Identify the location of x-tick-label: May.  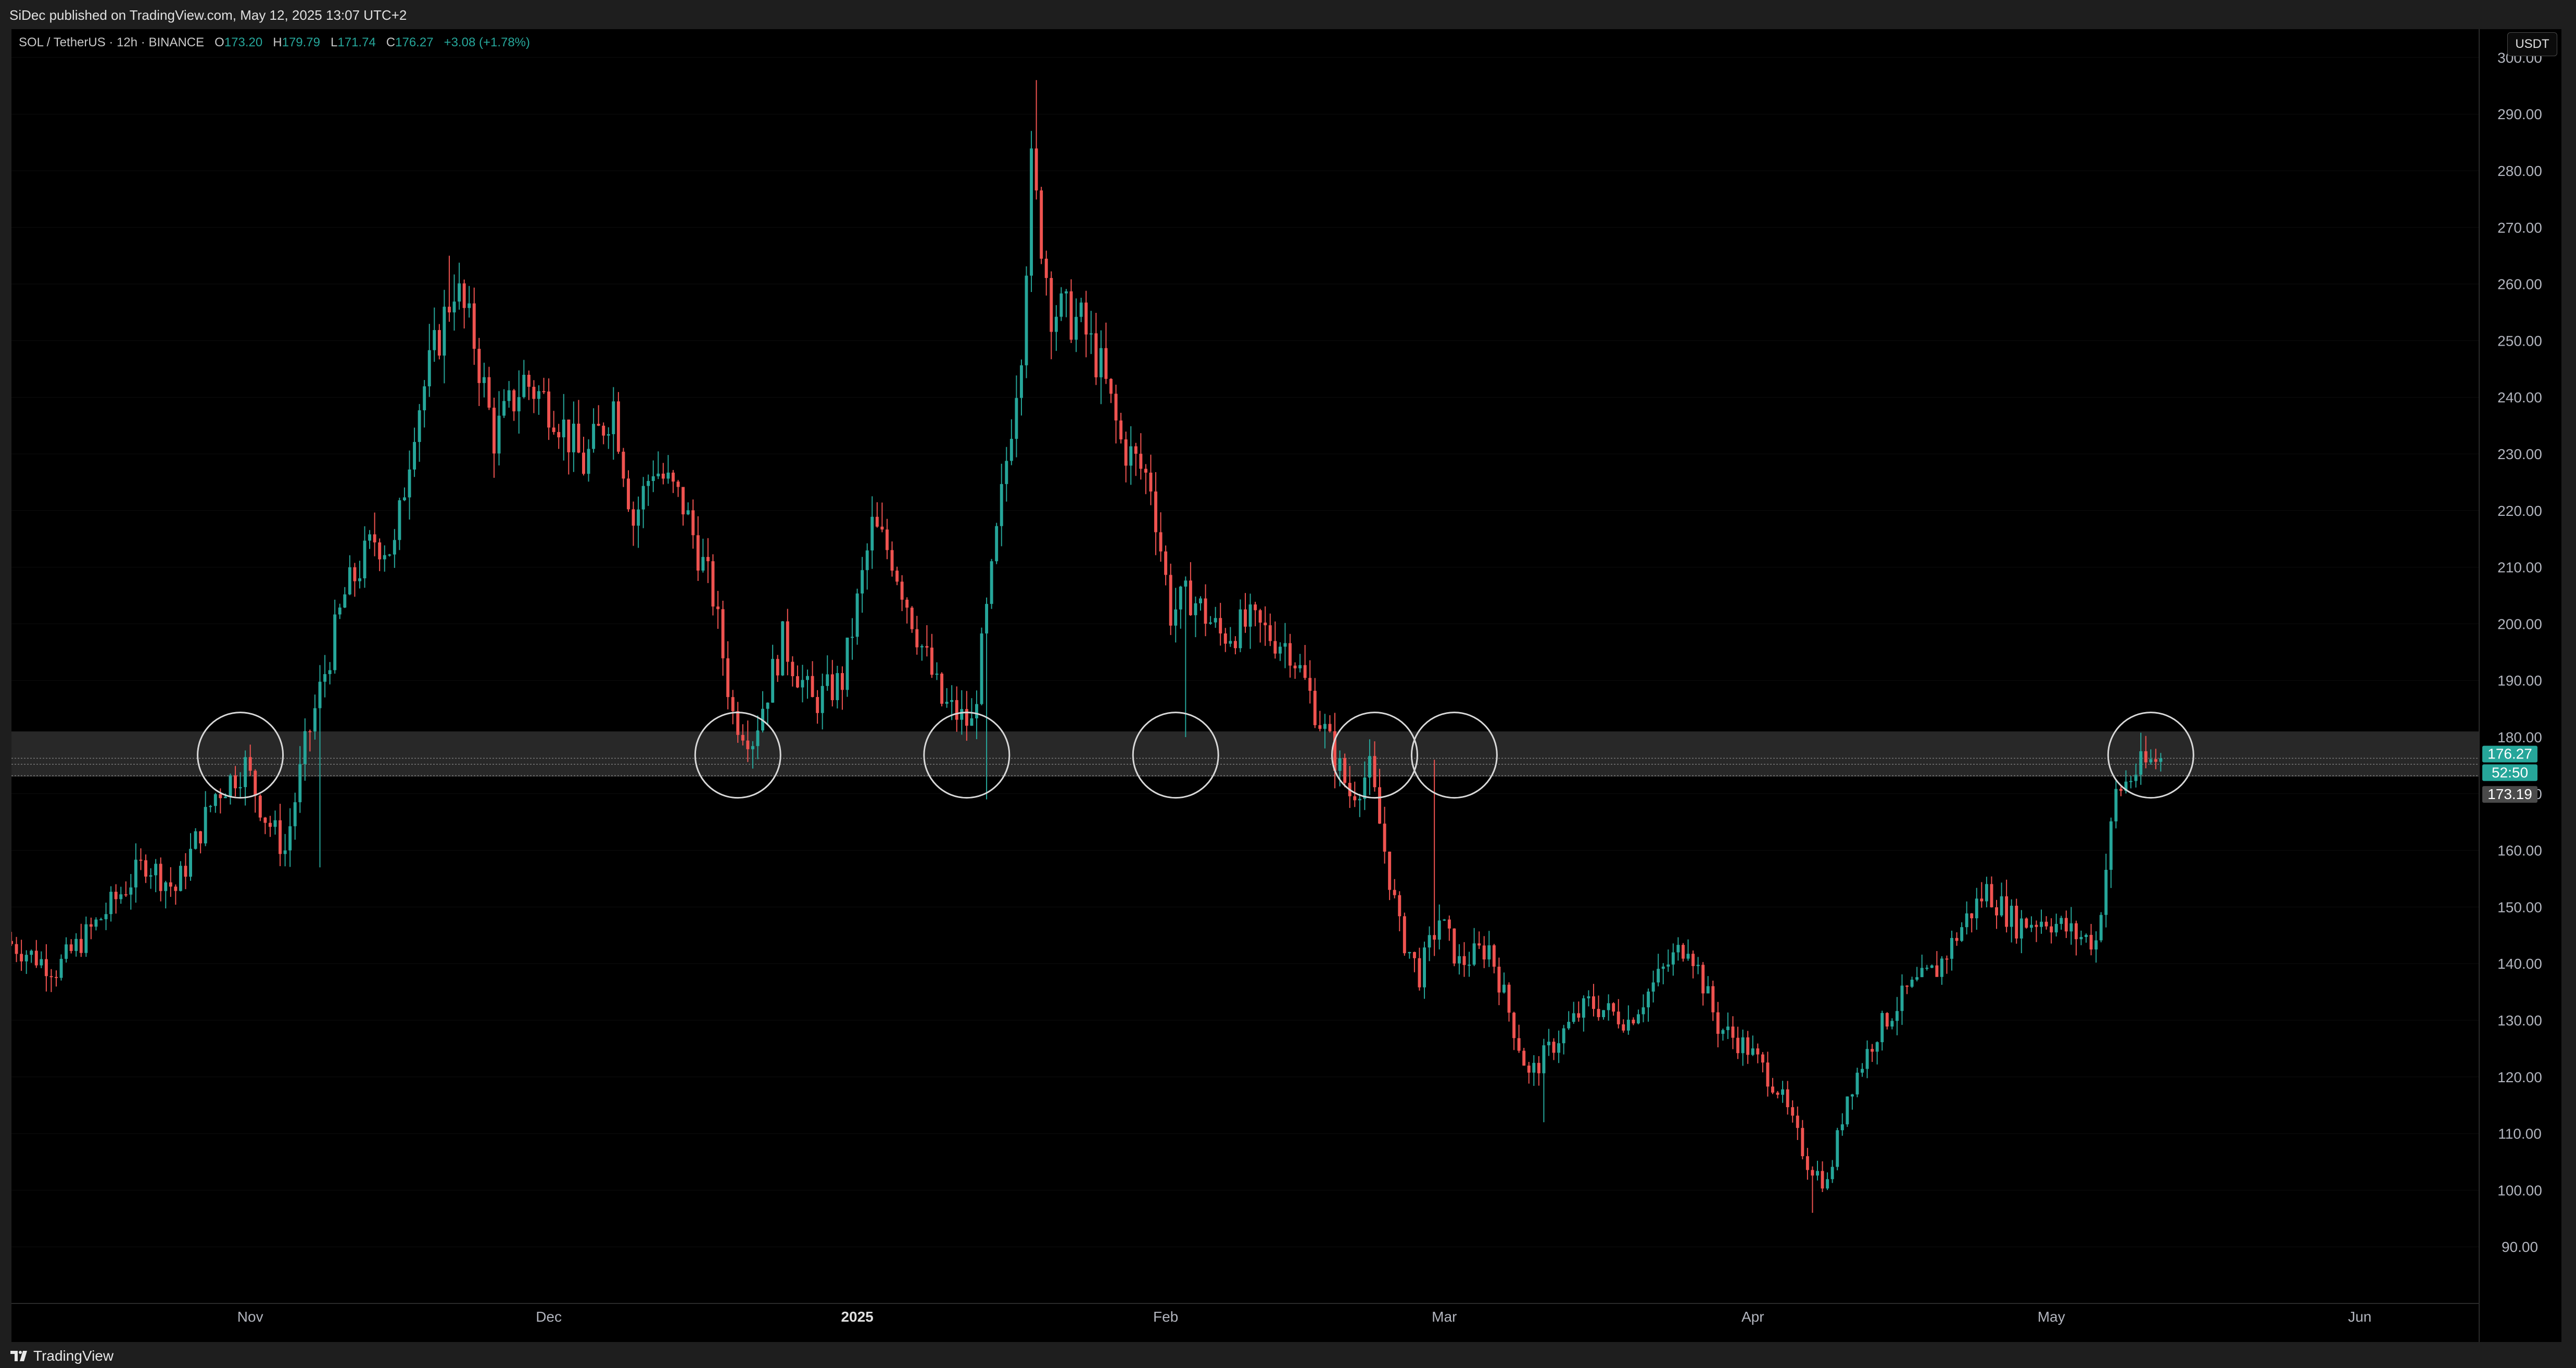
(2051, 1317).